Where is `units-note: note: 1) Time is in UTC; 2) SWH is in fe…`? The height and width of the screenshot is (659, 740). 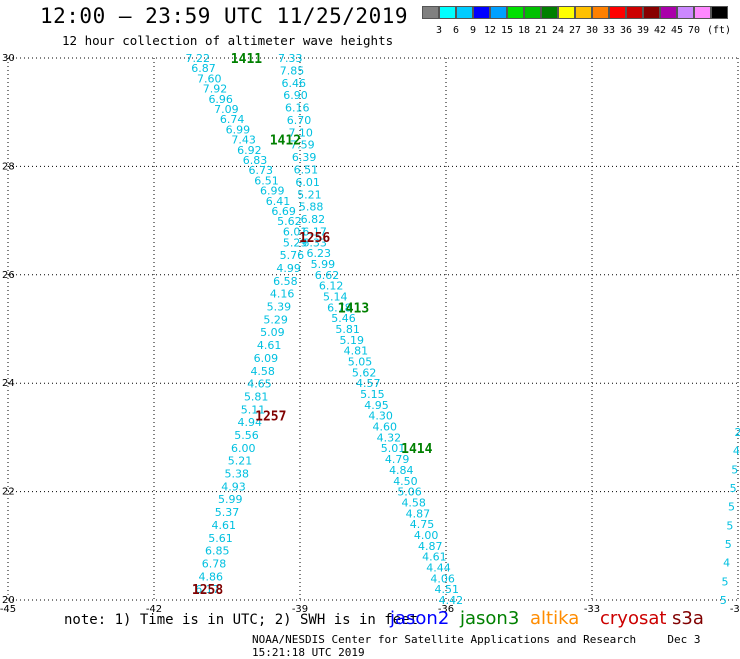
units-note: note: 1) Time is in UTC; 2) SWH is in fe… is located at coordinates (241, 620).